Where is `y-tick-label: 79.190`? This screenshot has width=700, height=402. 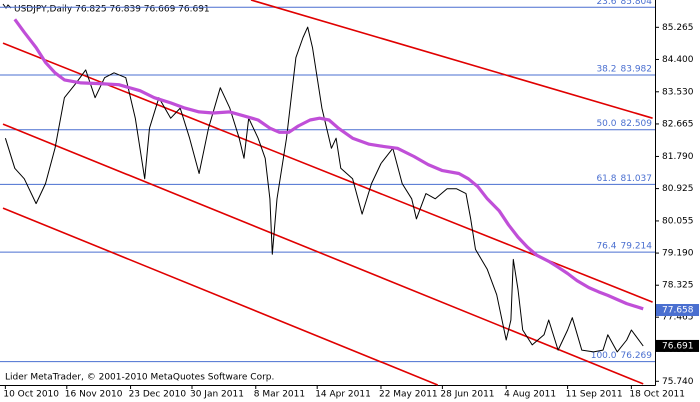
y-tick-label: 79.190 is located at coordinates (678, 254).